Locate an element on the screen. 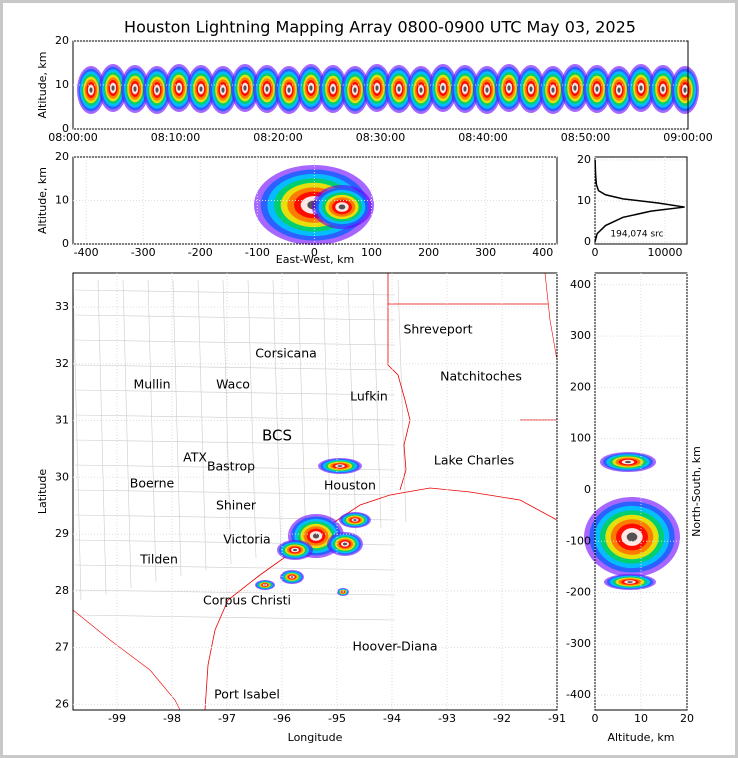 This screenshot has width=738, height=758. x-axis-label: East-West, km is located at coordinates (315, 259).